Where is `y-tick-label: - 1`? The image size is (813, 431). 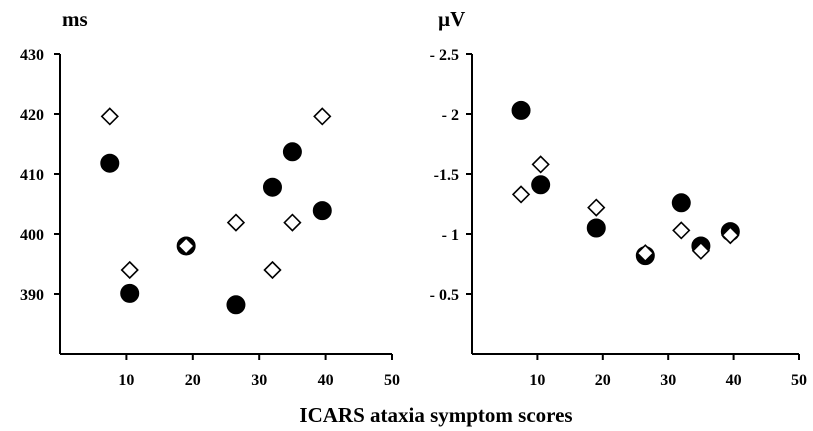
y-tick-label: - 1 is located at coordinates (450, 235).